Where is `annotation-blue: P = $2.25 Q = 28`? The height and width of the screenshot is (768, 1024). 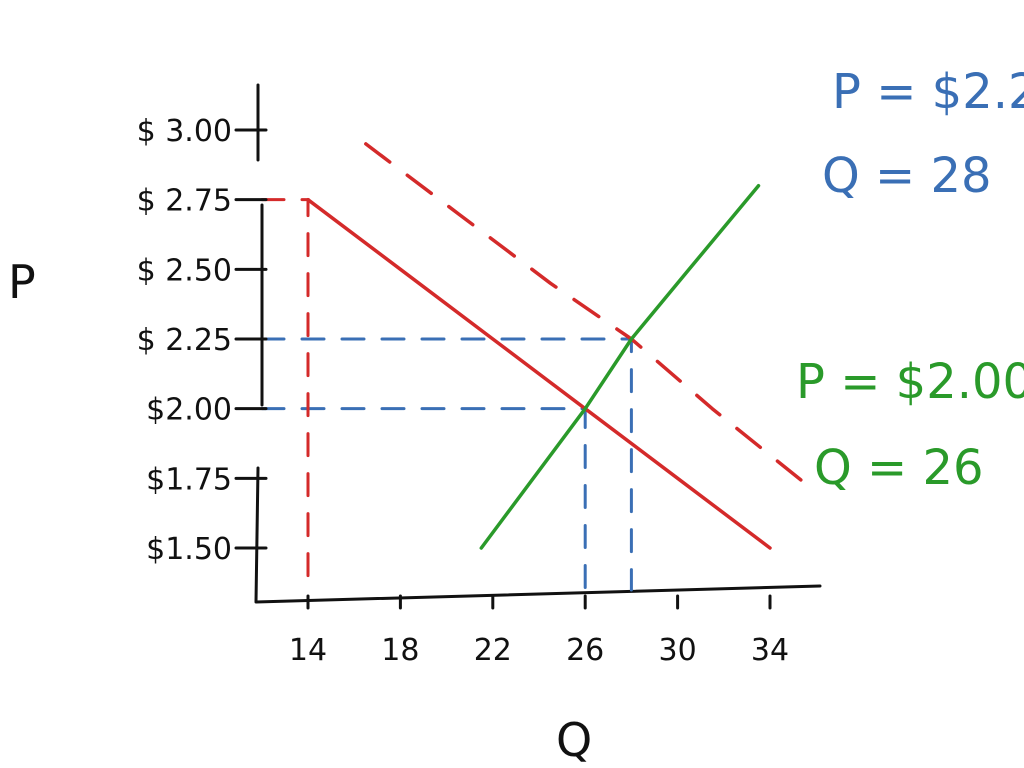 annotation-blue: P = $2.25 Q = 28 is located at coordinates (923, 134).